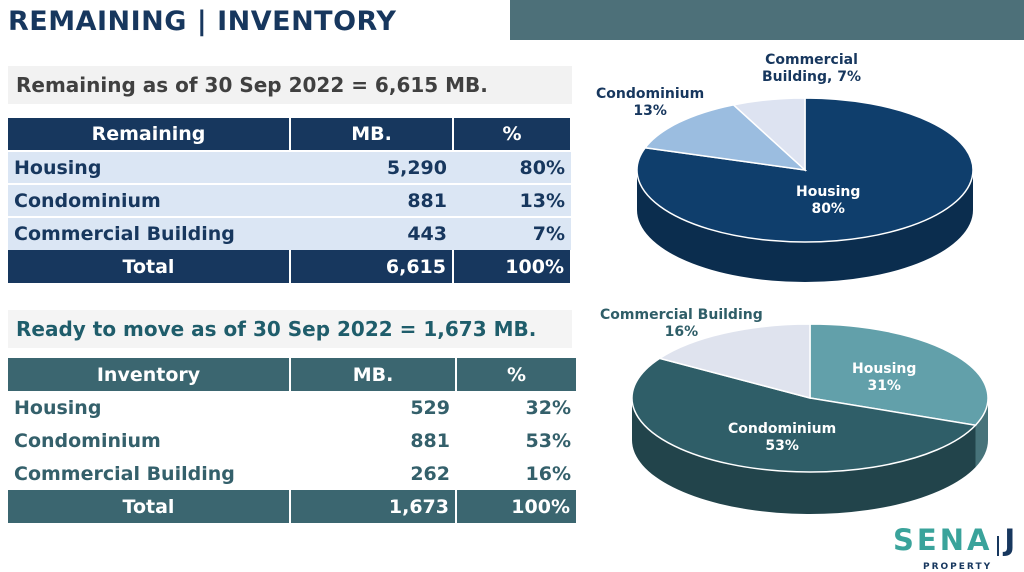 The height and width of the screenshot is (572, 1024). Describe the element at coordinates (650, 102) in the screenshot. I see `pie1-label-condominium: Condominium 13%` at that location.